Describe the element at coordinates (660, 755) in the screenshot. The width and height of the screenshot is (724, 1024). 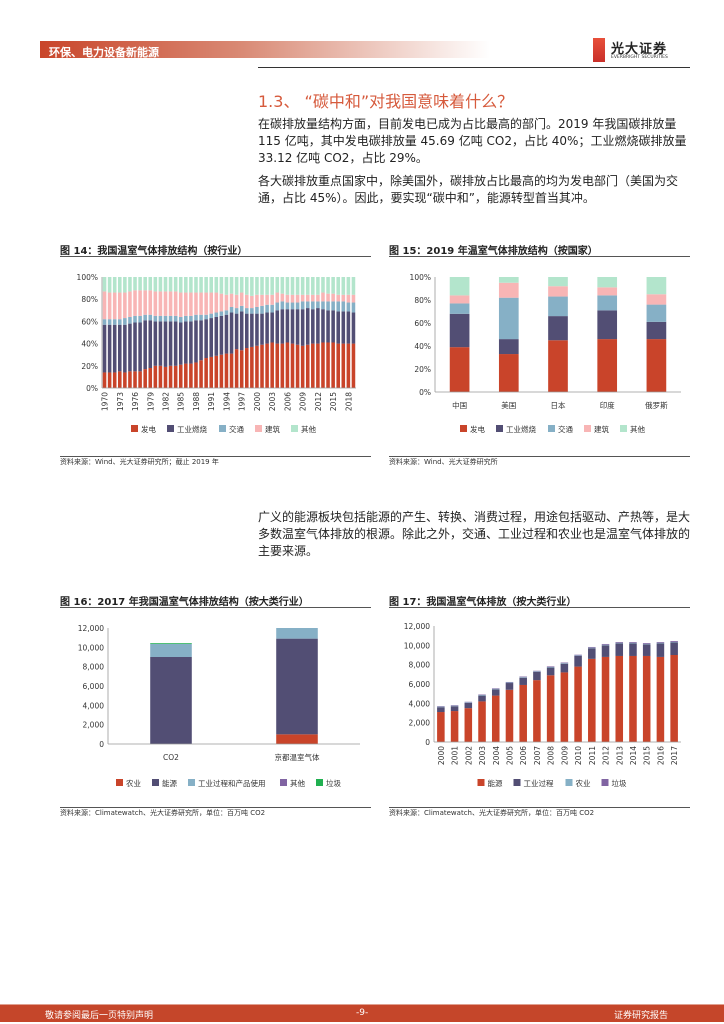
I see `x-tick-label: 2016` at that location.